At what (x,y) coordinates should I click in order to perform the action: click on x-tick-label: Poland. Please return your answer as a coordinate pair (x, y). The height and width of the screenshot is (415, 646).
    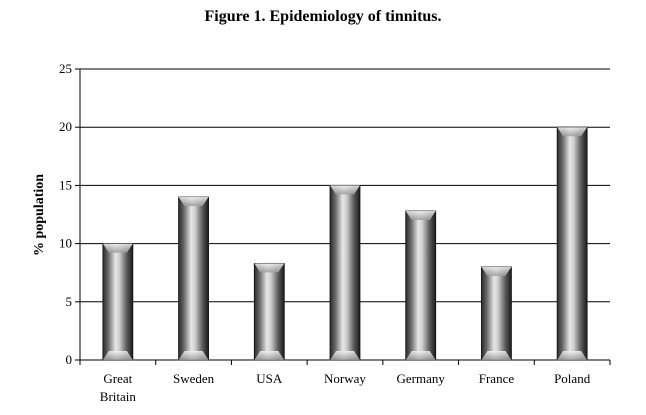
    Looking at the image, I should click on (572, 378).